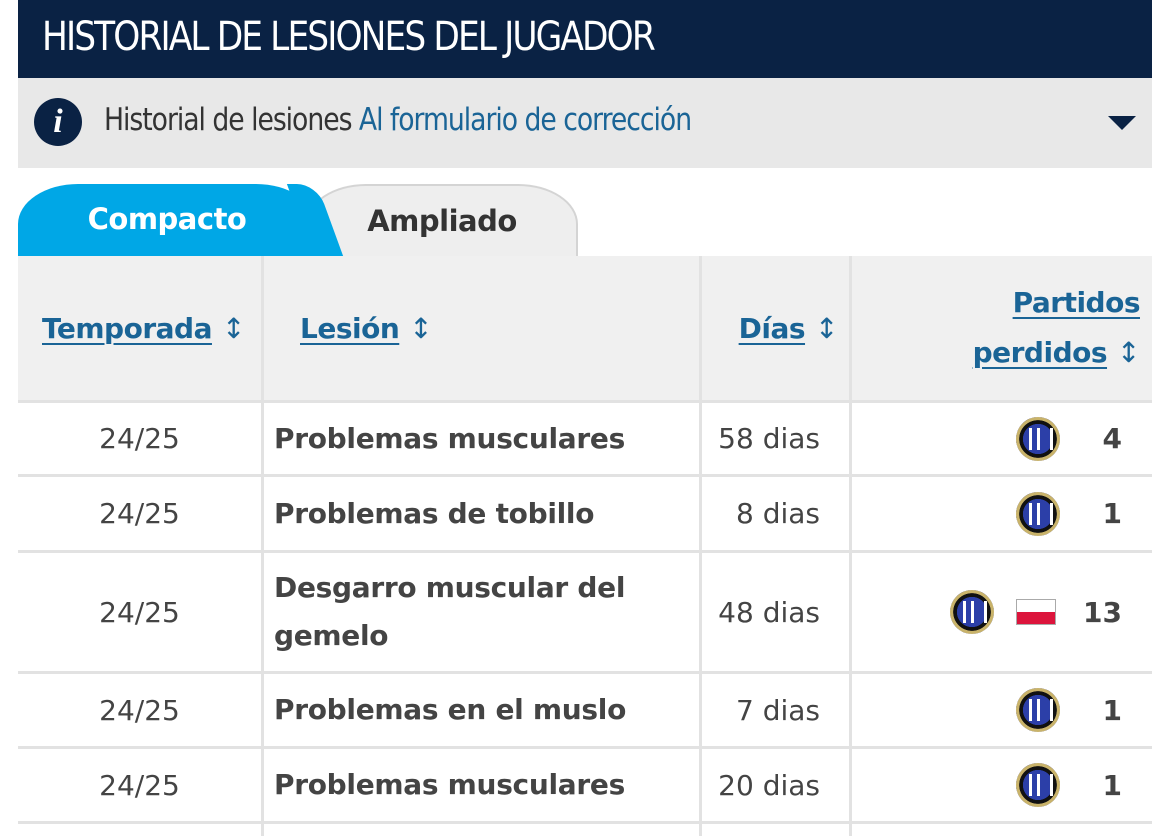 Image resolution: width=1169 pixels, height=836 pixels. I want to click on injury-text-line2: gemelo, so click(331, 635).